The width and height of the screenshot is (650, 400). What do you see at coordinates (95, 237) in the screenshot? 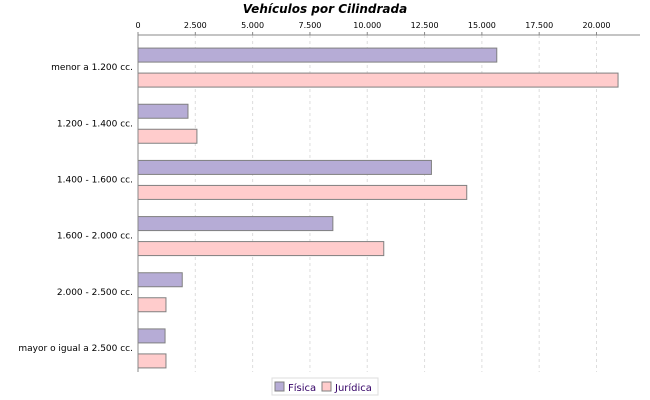
I see `category-label: 1.600 - 2.000 cc.` at bounding box center [95, 237].